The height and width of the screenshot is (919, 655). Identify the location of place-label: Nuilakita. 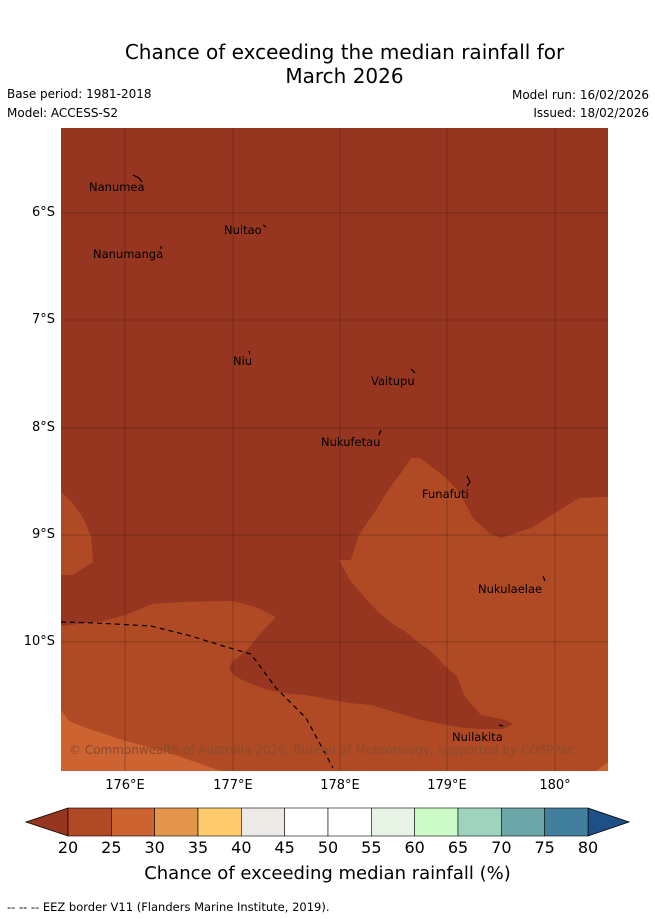
(477, 737).